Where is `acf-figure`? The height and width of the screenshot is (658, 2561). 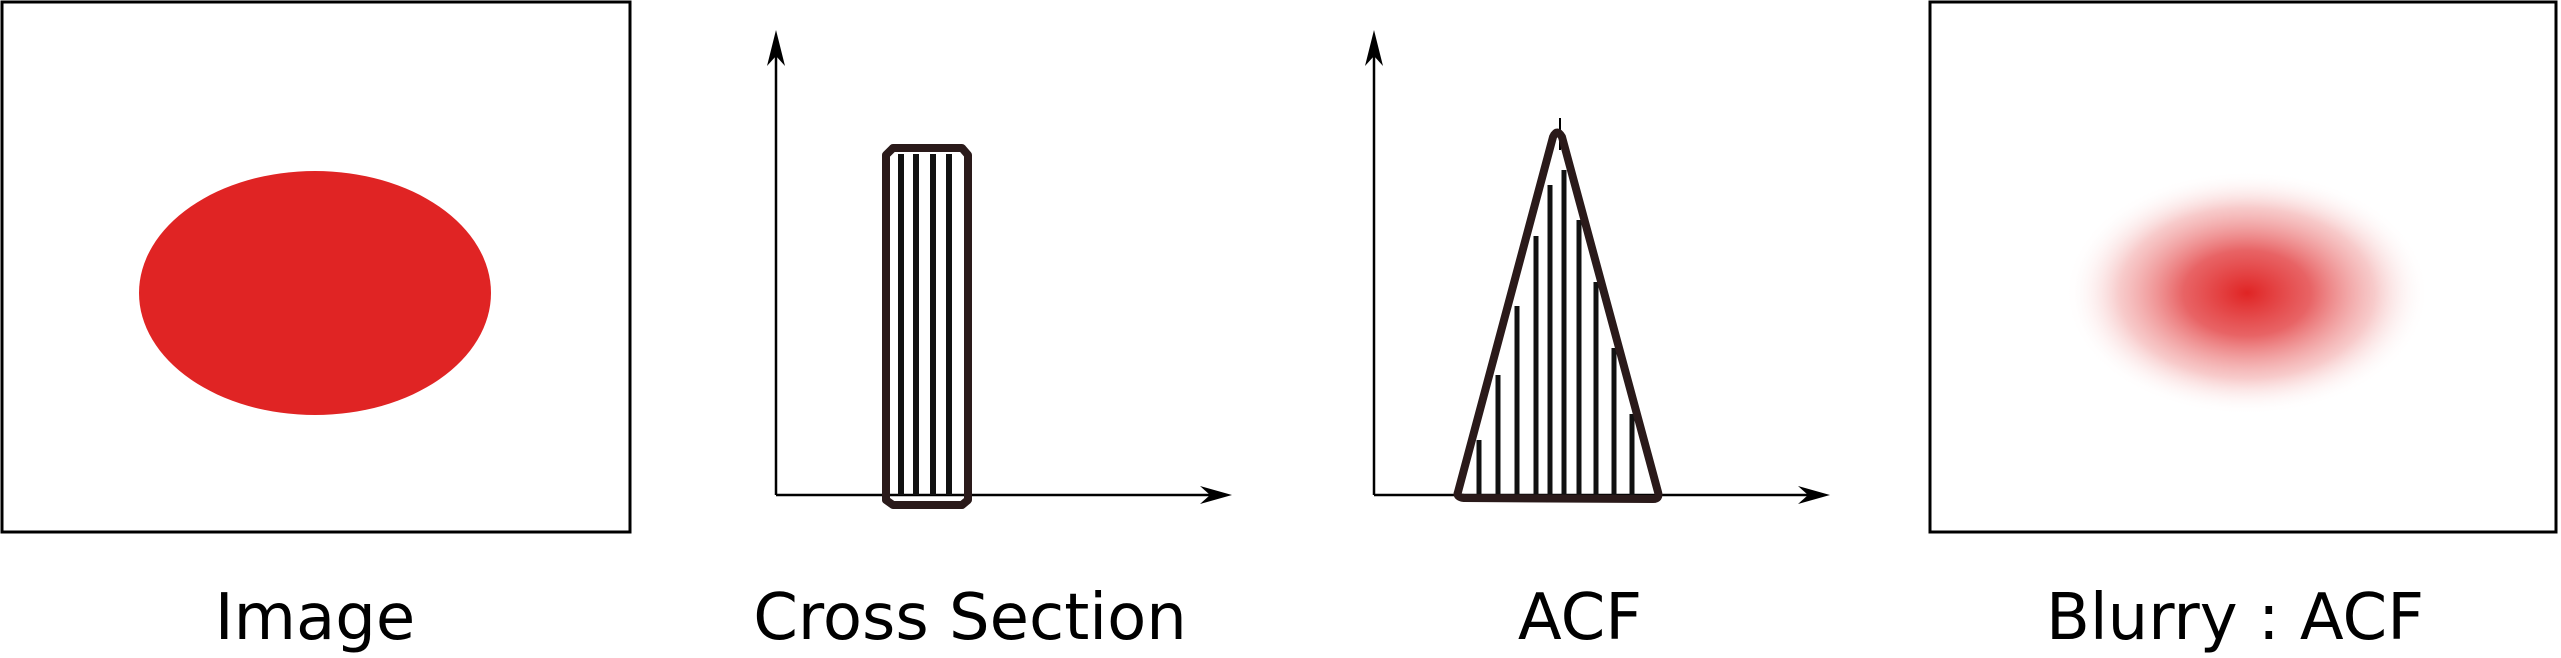
acf-figure is located at coordinates (1597, 267).